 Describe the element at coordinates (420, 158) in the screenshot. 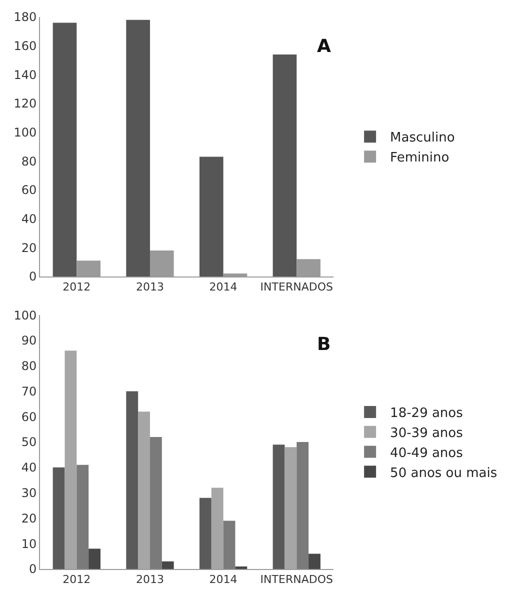

I see `legend-label: Feminino` at that location.